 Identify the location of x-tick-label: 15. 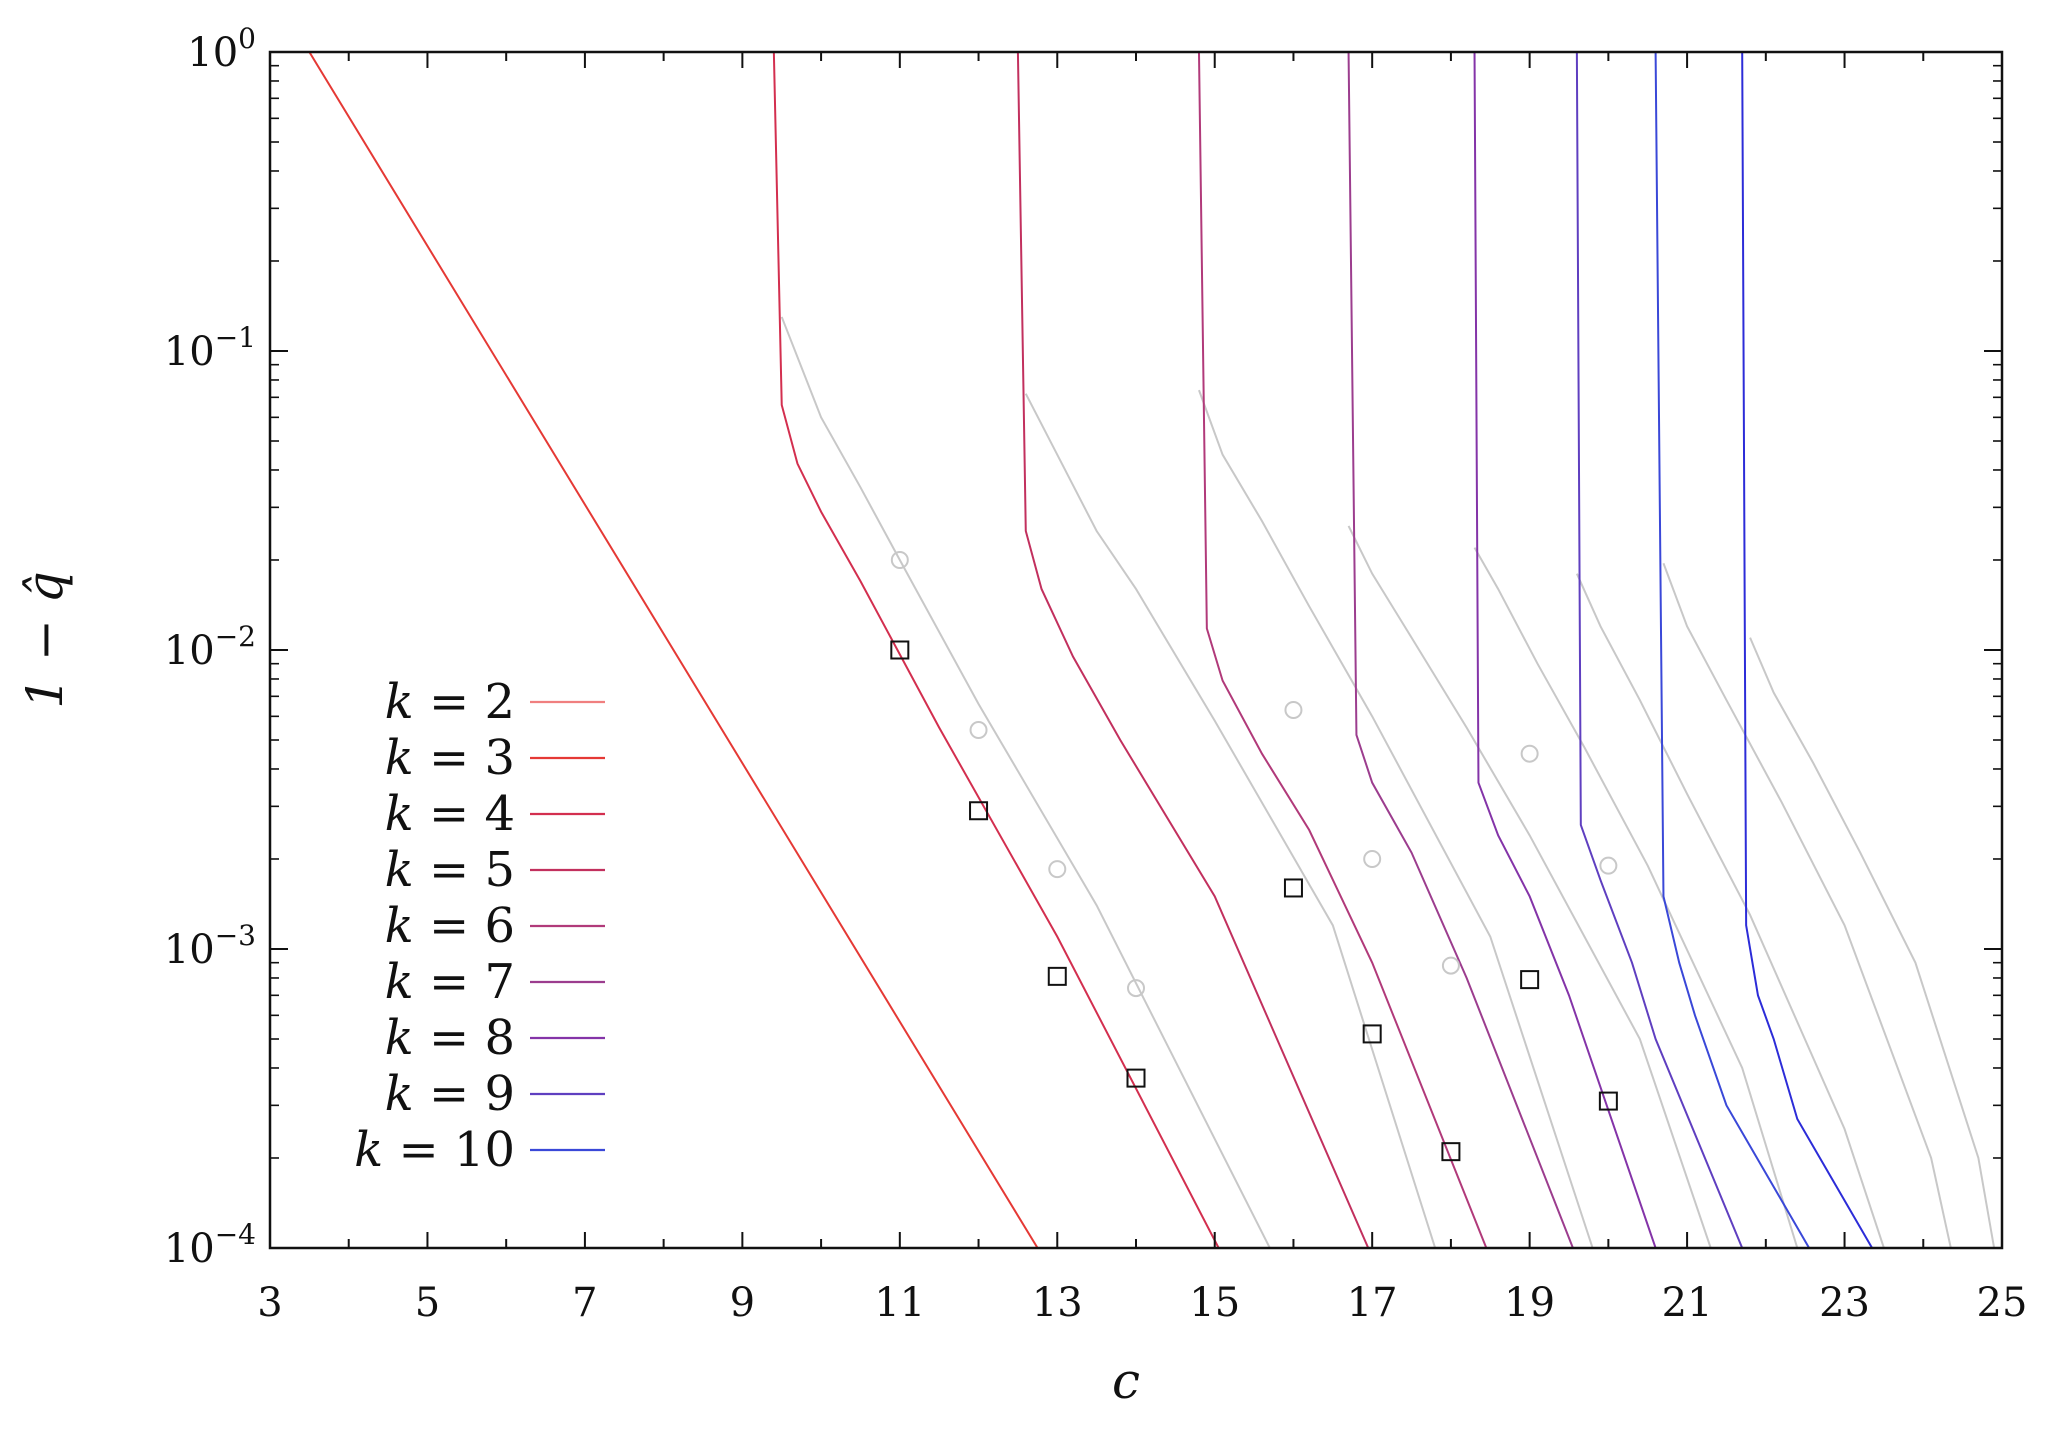
(1214, 1303).